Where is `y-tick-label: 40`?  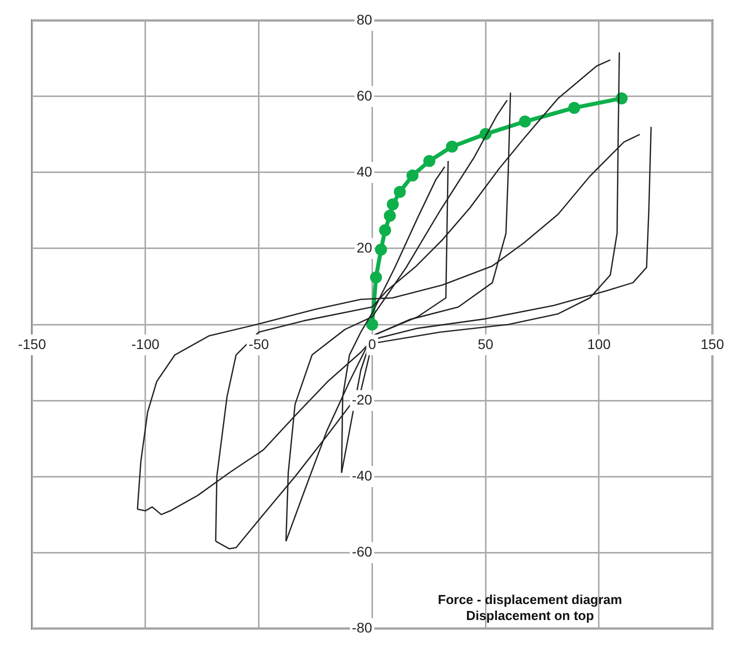 y-tick-label: 40 is located at coordinates (364, 171).